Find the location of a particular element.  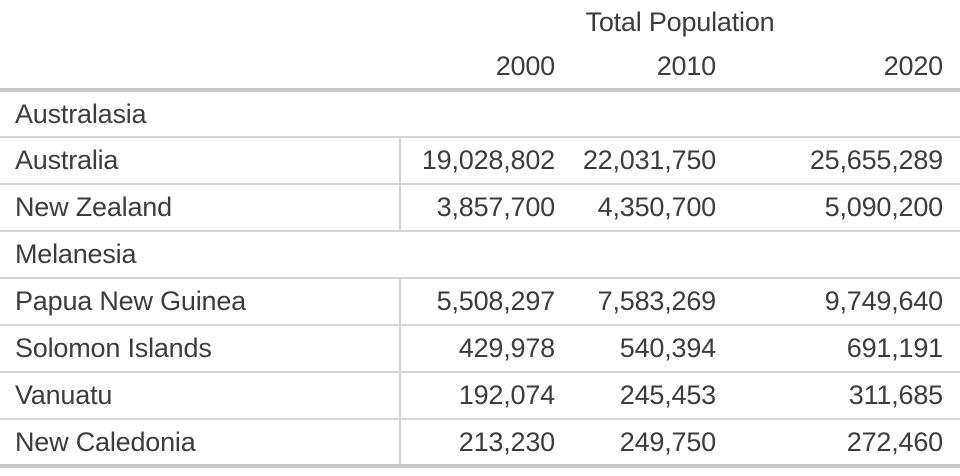

population-value-2000: 5,508,297 is located at coordinates (486, 302).